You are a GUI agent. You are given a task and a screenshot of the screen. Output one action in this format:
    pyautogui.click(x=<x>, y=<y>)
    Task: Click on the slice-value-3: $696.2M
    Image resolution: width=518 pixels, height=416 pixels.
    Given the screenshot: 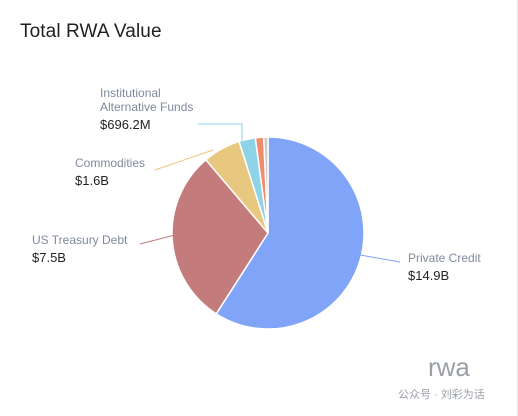 What is the action you would take?
    pyautogui.click(x=125, y=124)
    